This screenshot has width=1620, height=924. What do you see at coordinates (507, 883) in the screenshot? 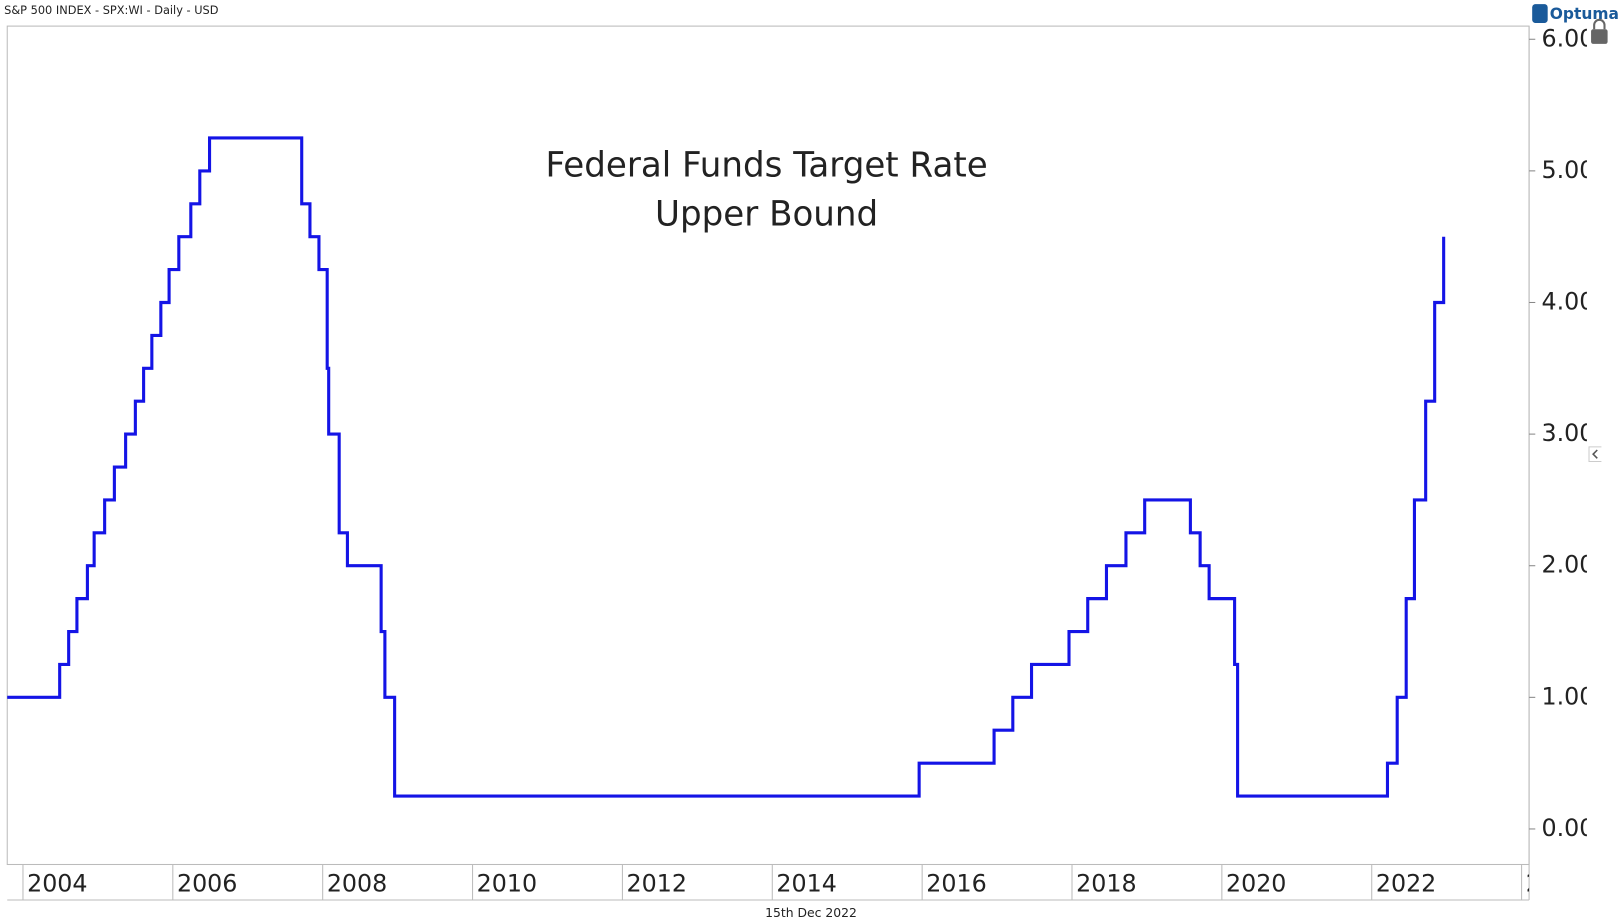
I see `x-tick-label: 2010` at bounding box center [507, 883].